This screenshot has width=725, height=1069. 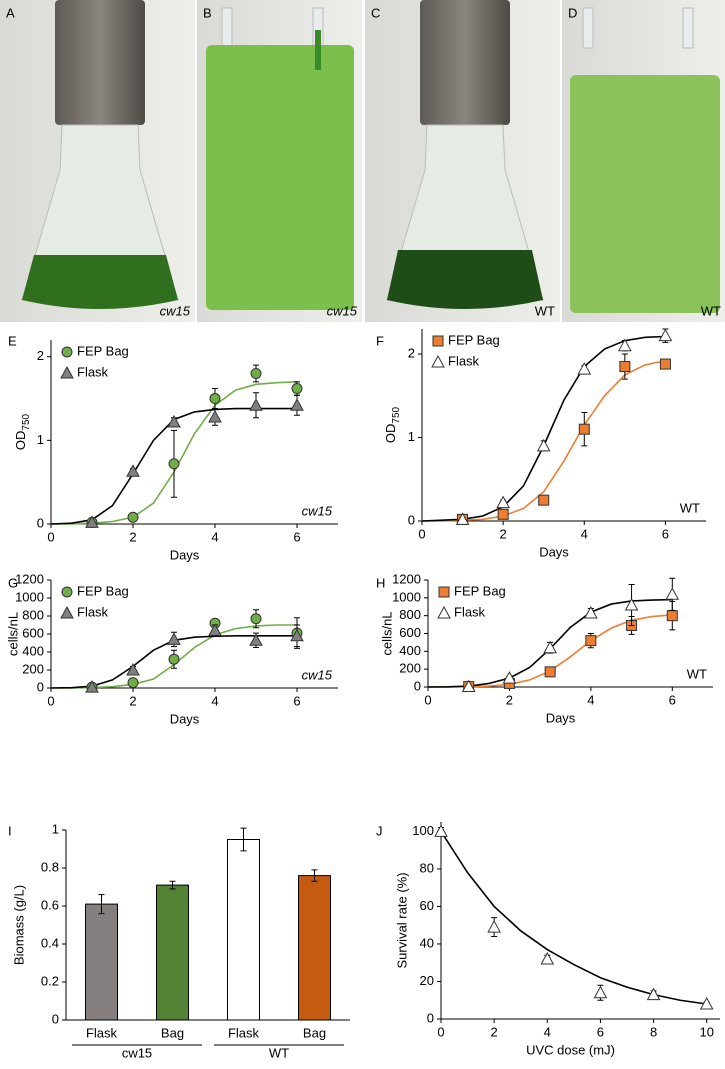 What do you see at coordinates (102, 1032) in the screenshot?
I see `x-tick-label: Flask` at bounding box center [102, 1032].